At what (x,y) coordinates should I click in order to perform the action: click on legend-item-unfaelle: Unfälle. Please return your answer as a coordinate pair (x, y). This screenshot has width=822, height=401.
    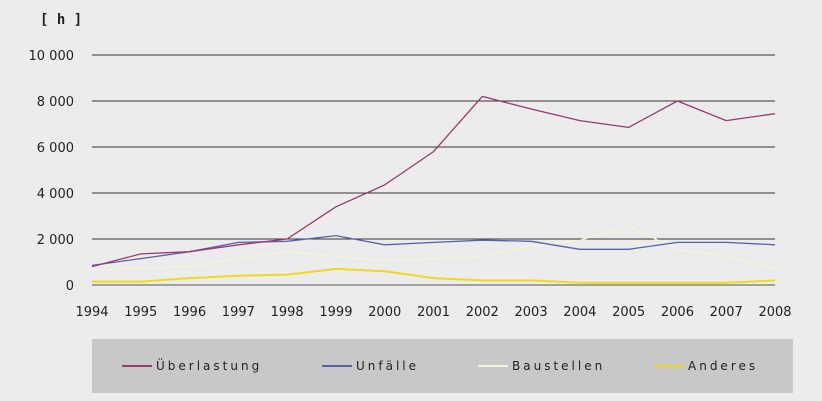
    Looking at the image, I should click on (370, 366).